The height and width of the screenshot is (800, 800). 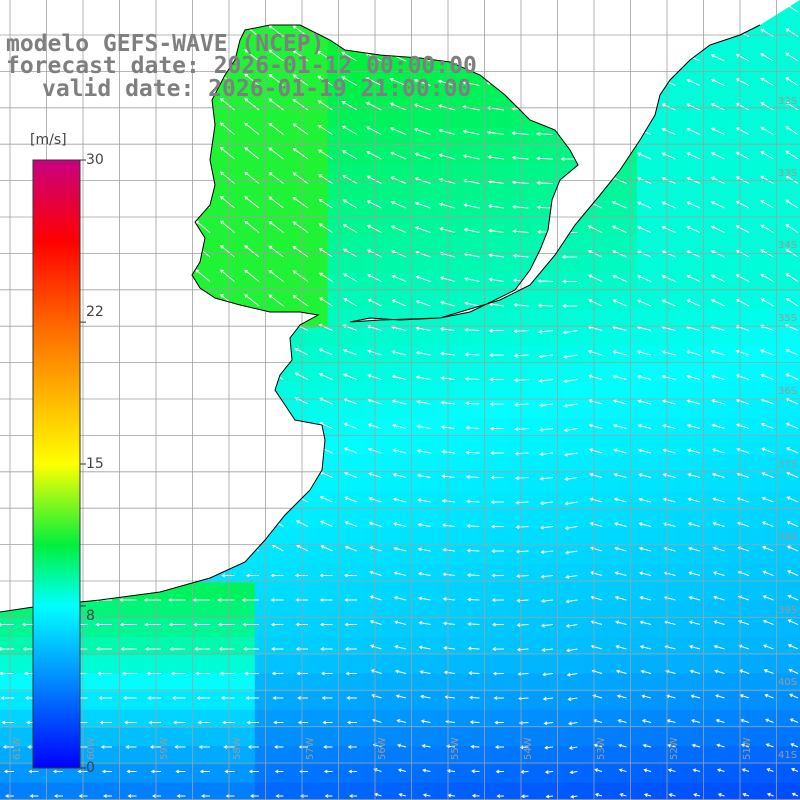 I want to click on title-forecast-date: forecast date: 2026-01-12 00:00:00, so click(x=241, y=66).